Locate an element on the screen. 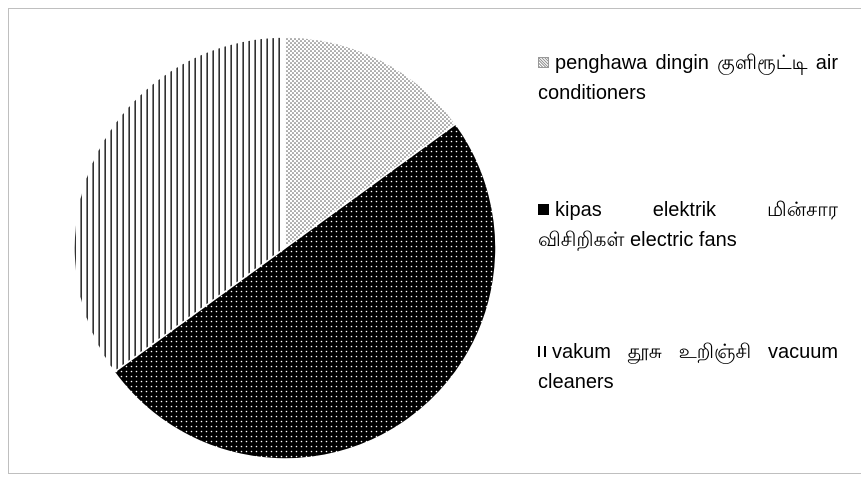 The height and width of the screenshot is (484, 861). legend-label: vakum தூசு உறிஞ்சி vacuum cleaners is located at coordinates (688, 367).